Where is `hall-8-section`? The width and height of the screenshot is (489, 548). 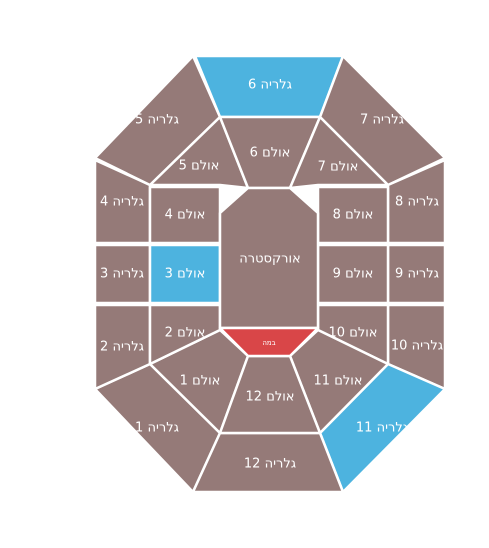 hall-8-section is located at coordinates (353, 215).